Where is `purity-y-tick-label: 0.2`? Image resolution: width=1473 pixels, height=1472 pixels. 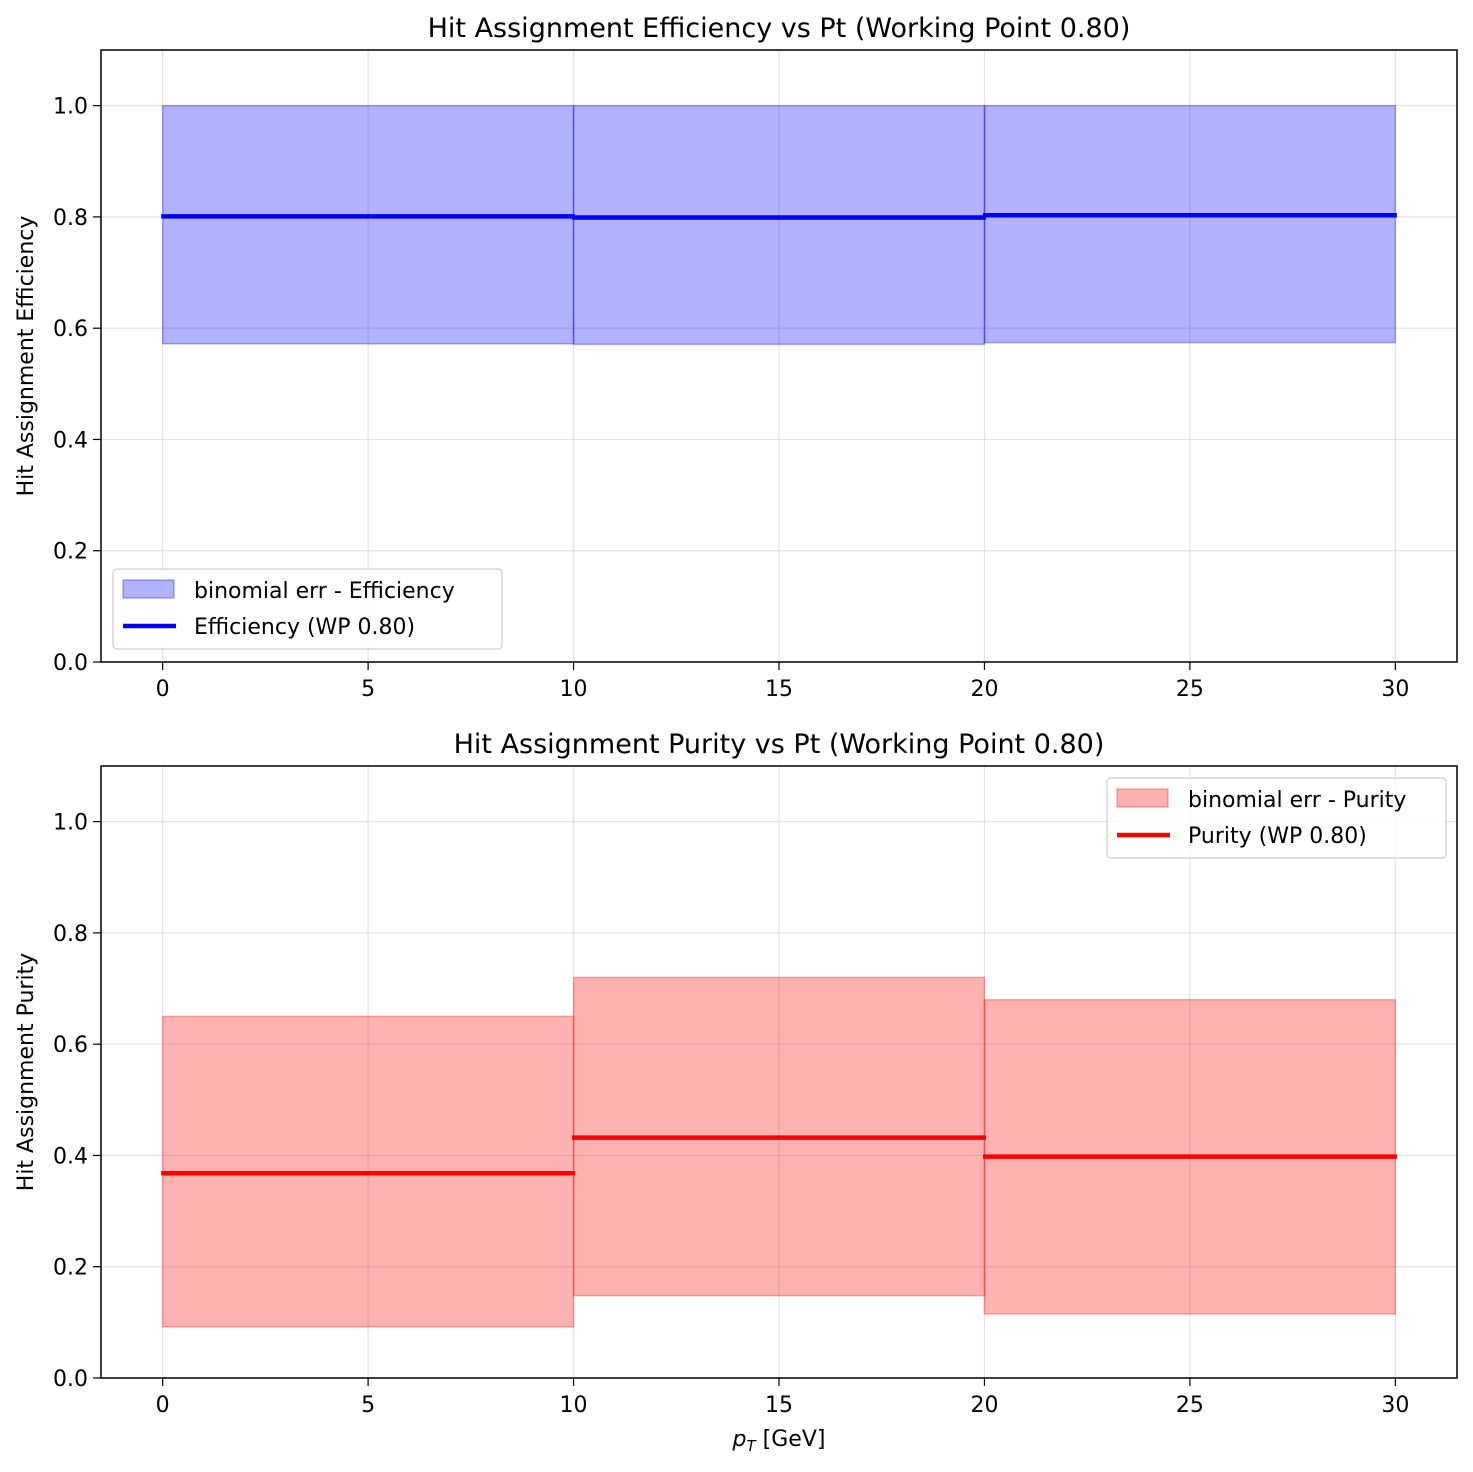 purity-y-tick-label: 0.2 is located at coordinates (70, 1268).